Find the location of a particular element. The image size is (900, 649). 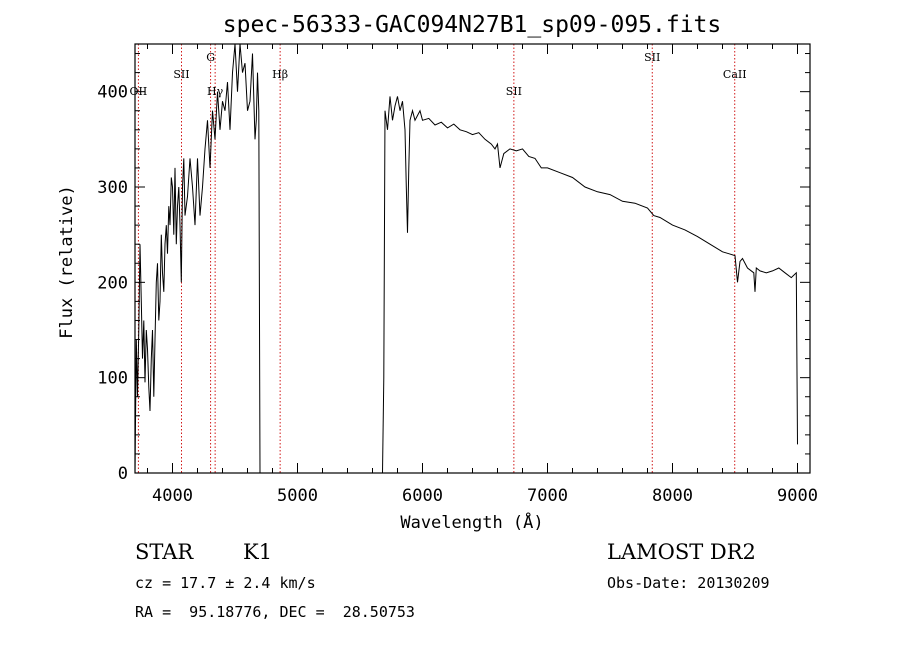

object-class: STAR is located at coordinates (164, 552).